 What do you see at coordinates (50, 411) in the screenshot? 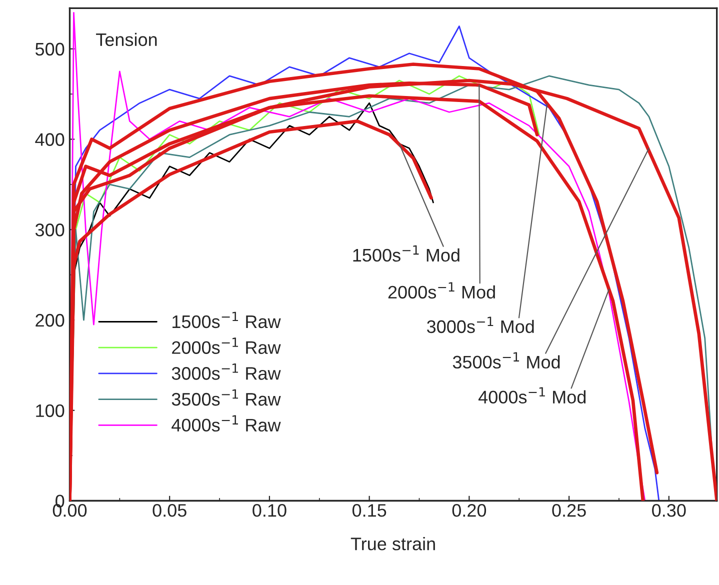
I see `y-tick-label: 100` at bounding box center [50, 411].